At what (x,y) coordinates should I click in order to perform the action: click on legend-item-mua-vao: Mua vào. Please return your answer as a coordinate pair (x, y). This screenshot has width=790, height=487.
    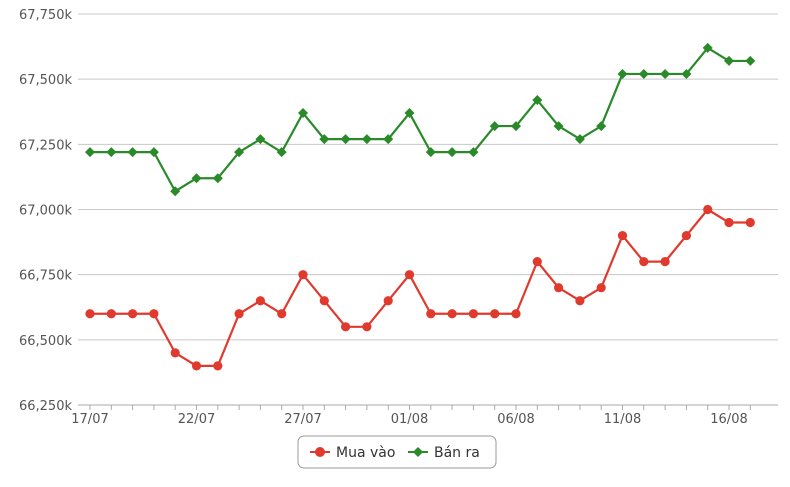
    Looking at the image, I should click on (352, 453).